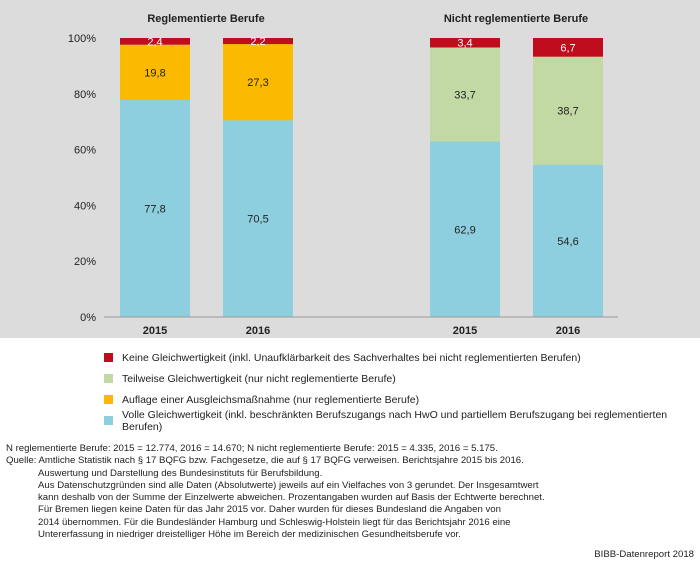  I want to click on y-tick-label: 60%, so click(85, 151).